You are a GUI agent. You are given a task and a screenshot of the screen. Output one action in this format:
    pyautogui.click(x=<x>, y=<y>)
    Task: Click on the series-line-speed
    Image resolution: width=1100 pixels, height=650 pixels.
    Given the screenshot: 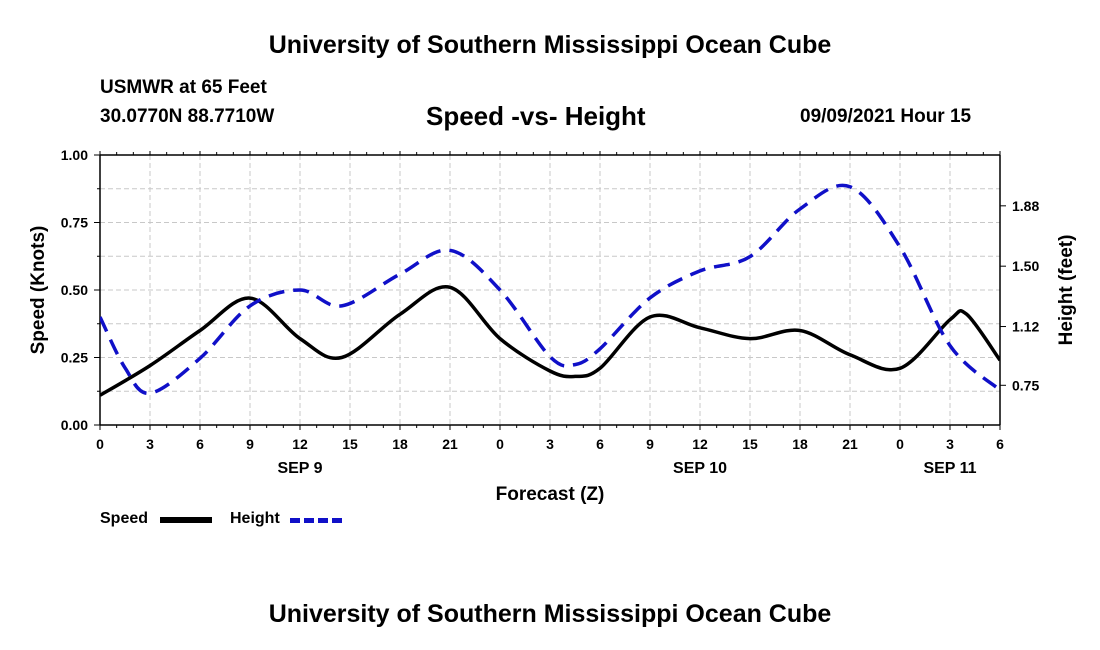 What is the action you would take?
    pyautogui.click(x=550, y=341)
    